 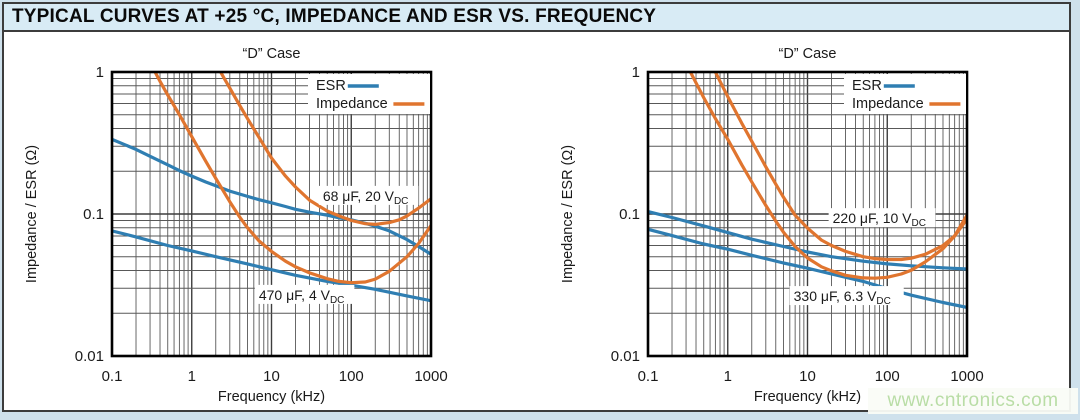 I want to click on watermark-text: www.cntronics.com, so click(x=973, y=400).